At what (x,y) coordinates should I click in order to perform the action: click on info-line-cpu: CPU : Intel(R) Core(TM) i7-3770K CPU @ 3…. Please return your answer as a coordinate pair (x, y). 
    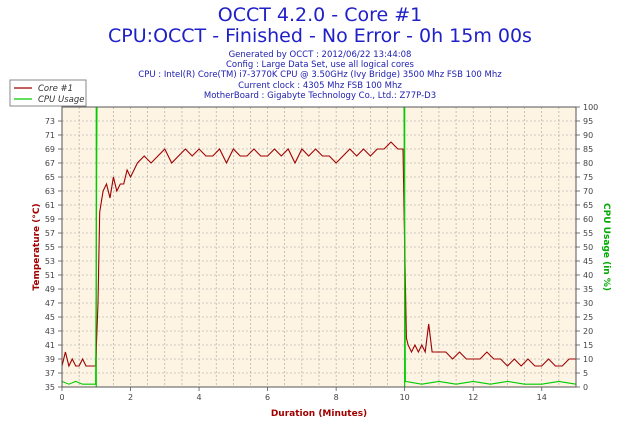
    Looking at the image, I should click on (320, 75).